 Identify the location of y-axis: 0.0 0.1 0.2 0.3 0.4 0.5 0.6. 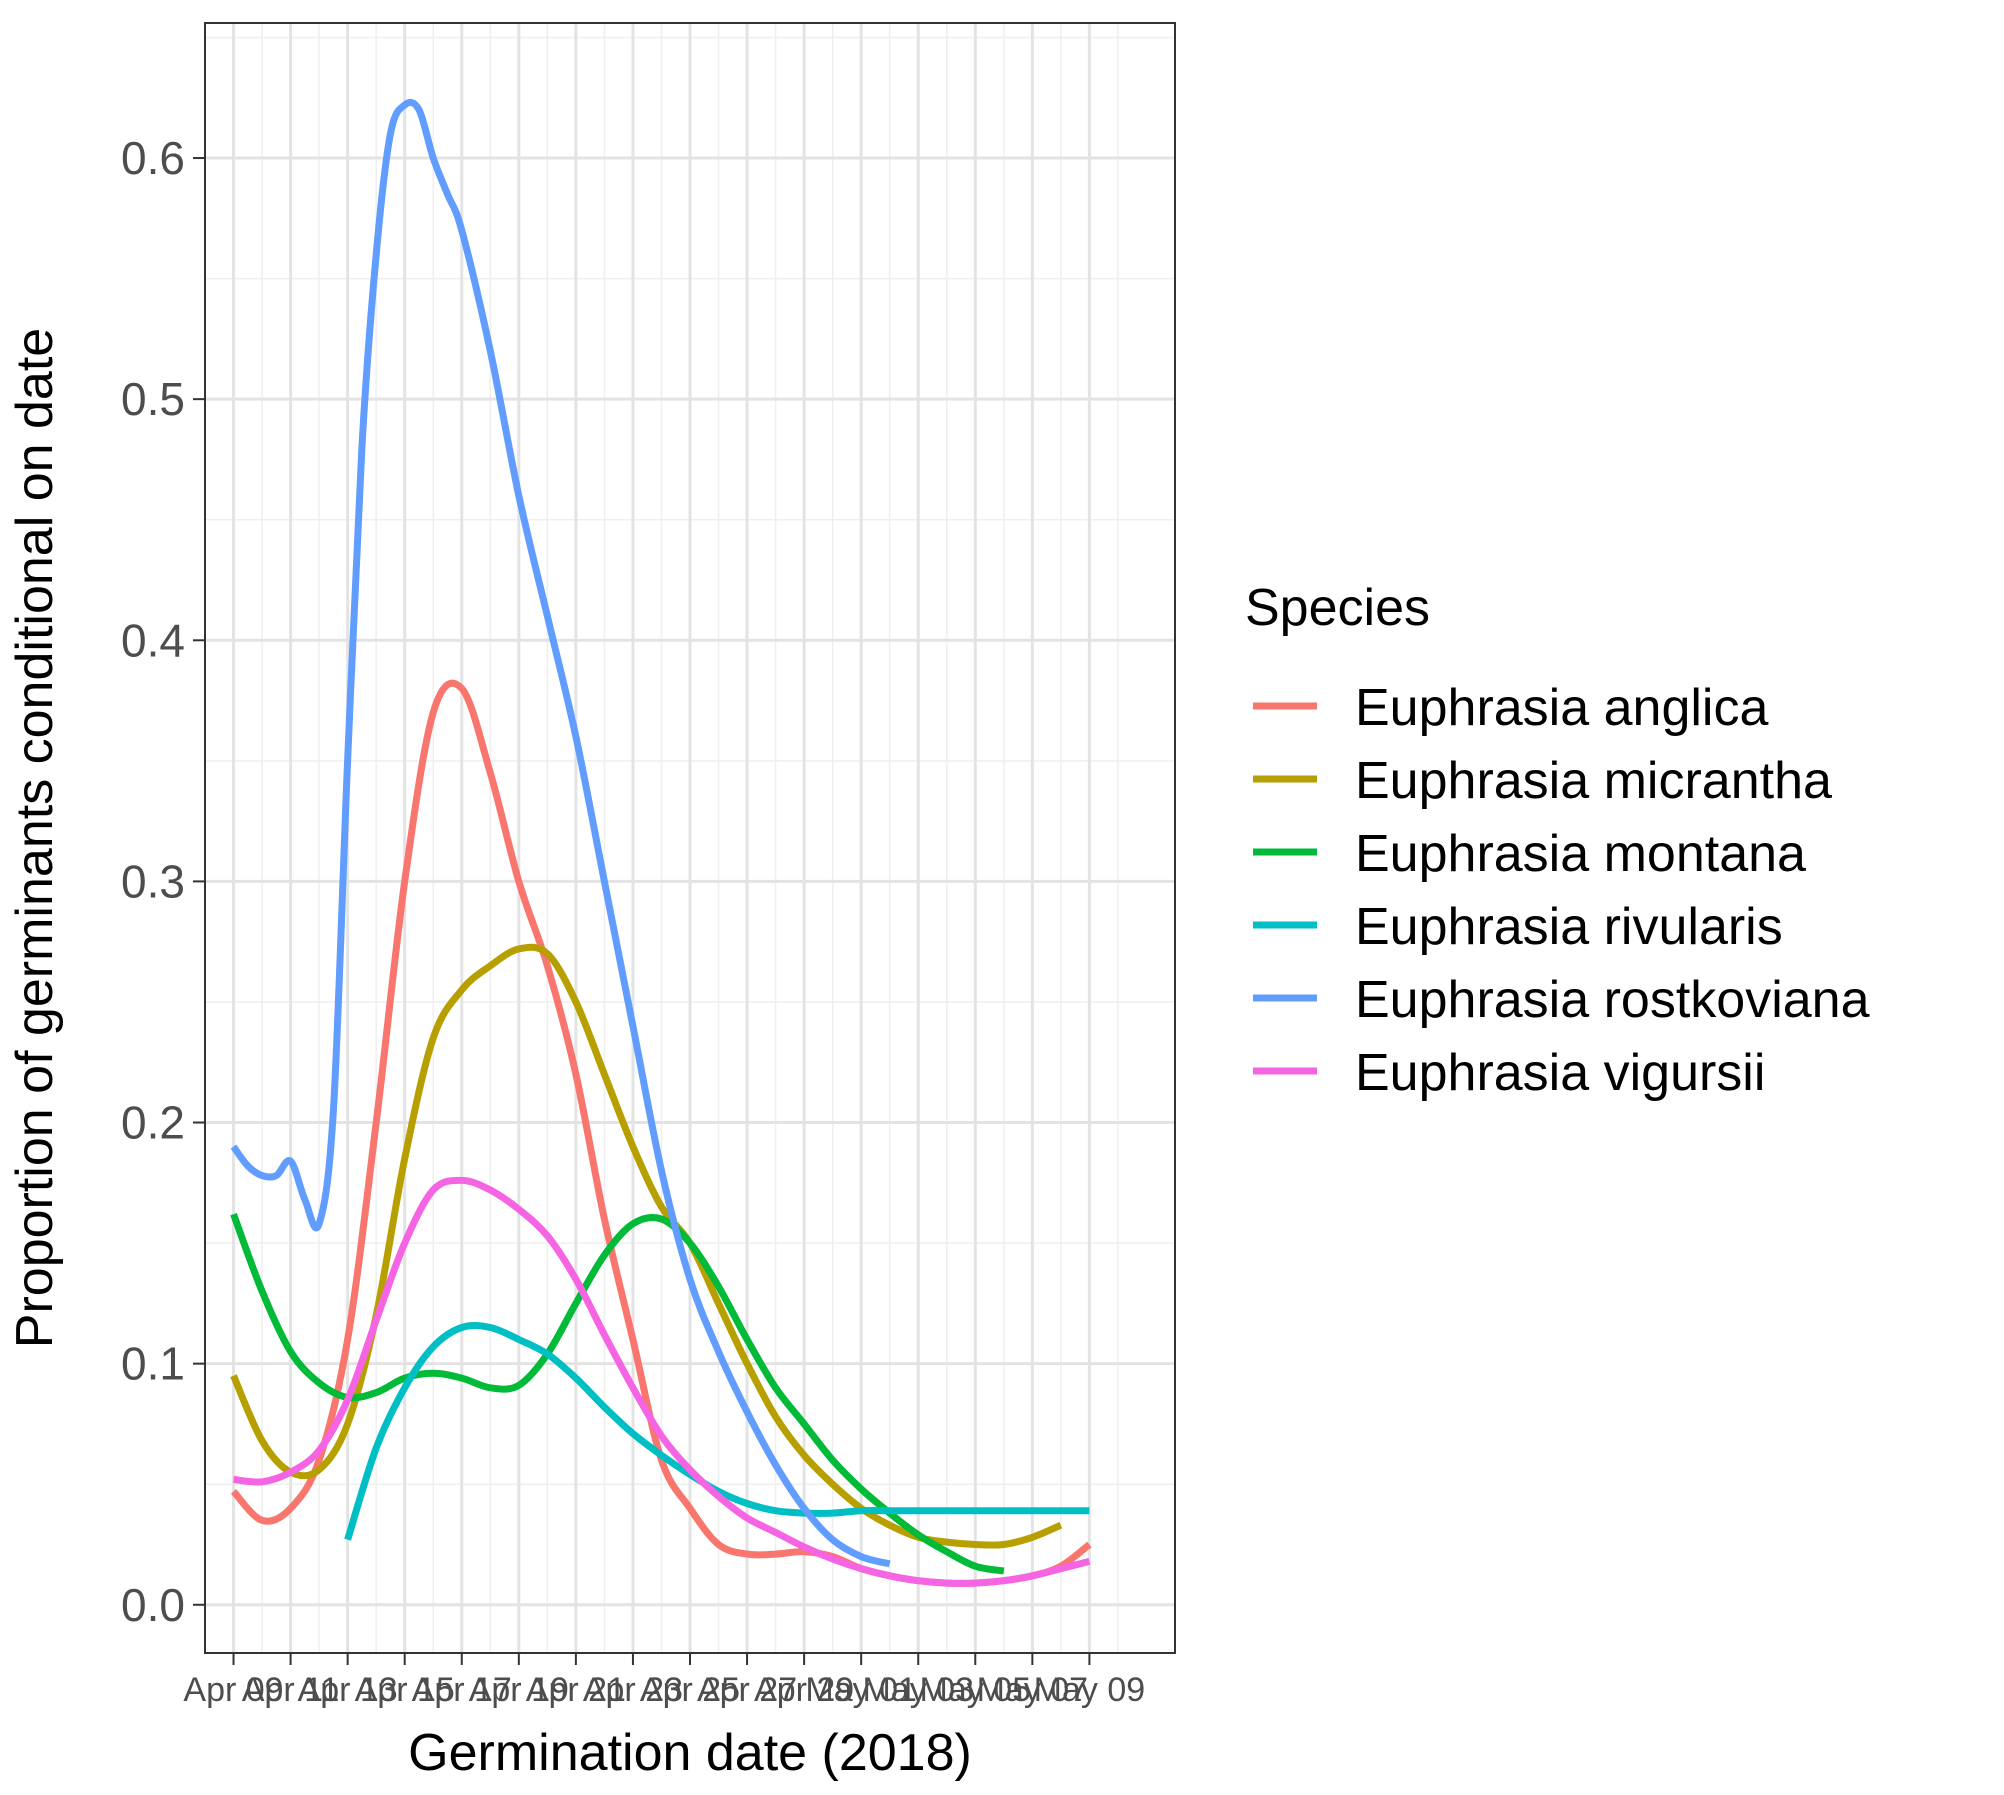
(163, 881).